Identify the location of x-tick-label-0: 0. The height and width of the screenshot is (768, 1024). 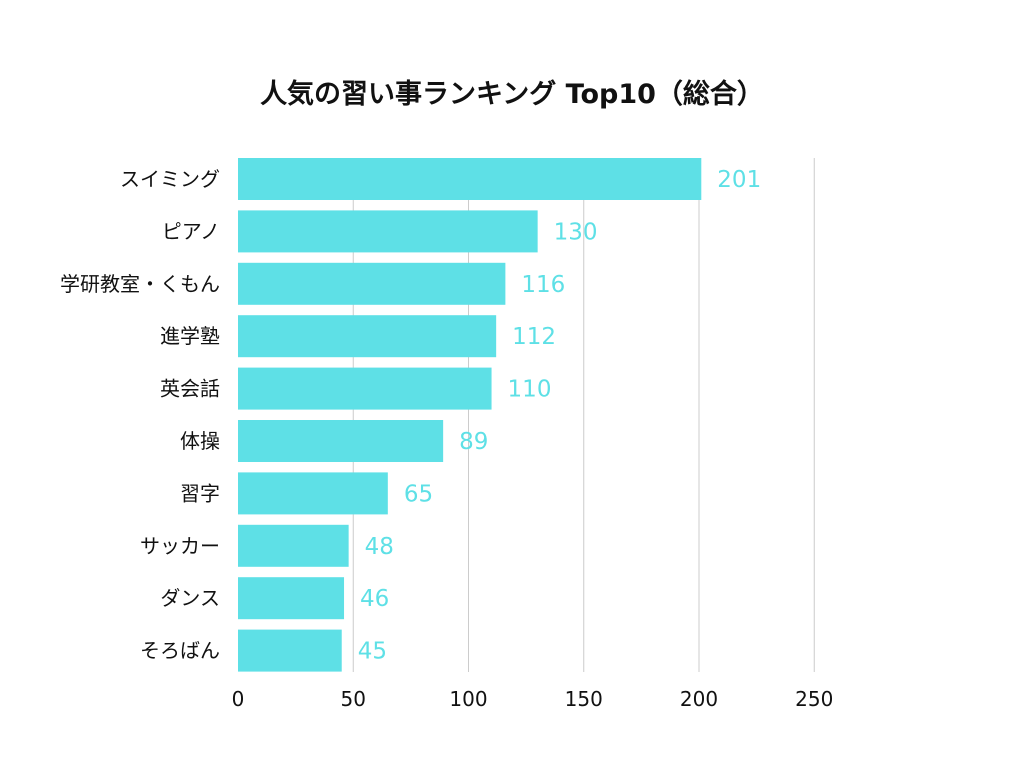
(238, 699).